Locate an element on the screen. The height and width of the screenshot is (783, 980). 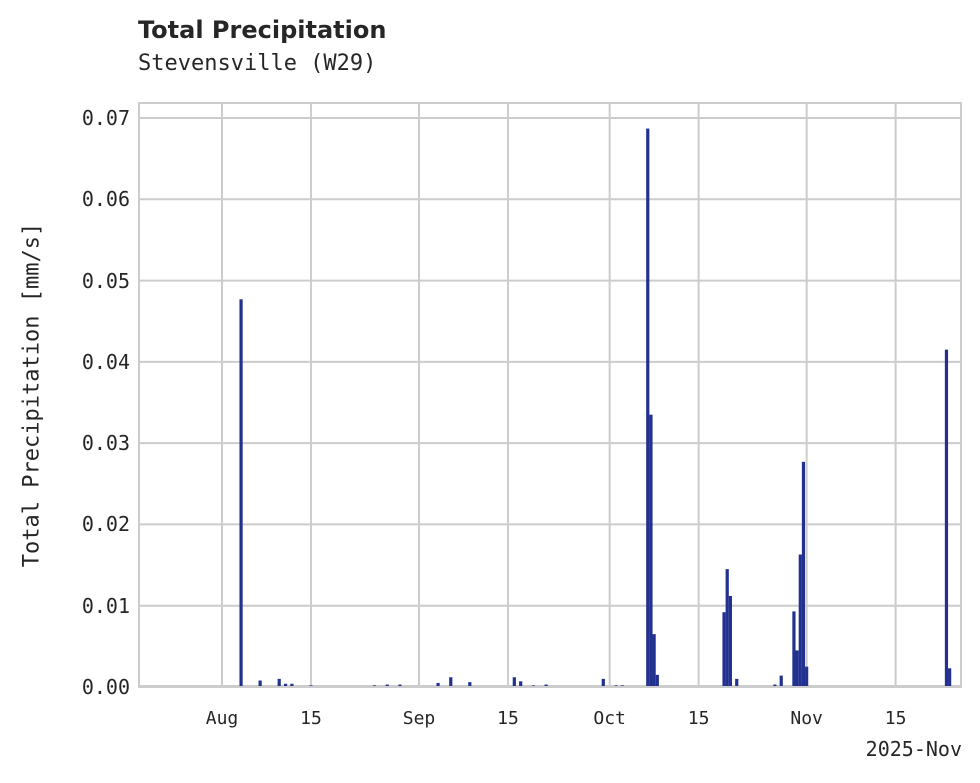
y-tick-label: 0.07 is located at coordinates (105, 118).